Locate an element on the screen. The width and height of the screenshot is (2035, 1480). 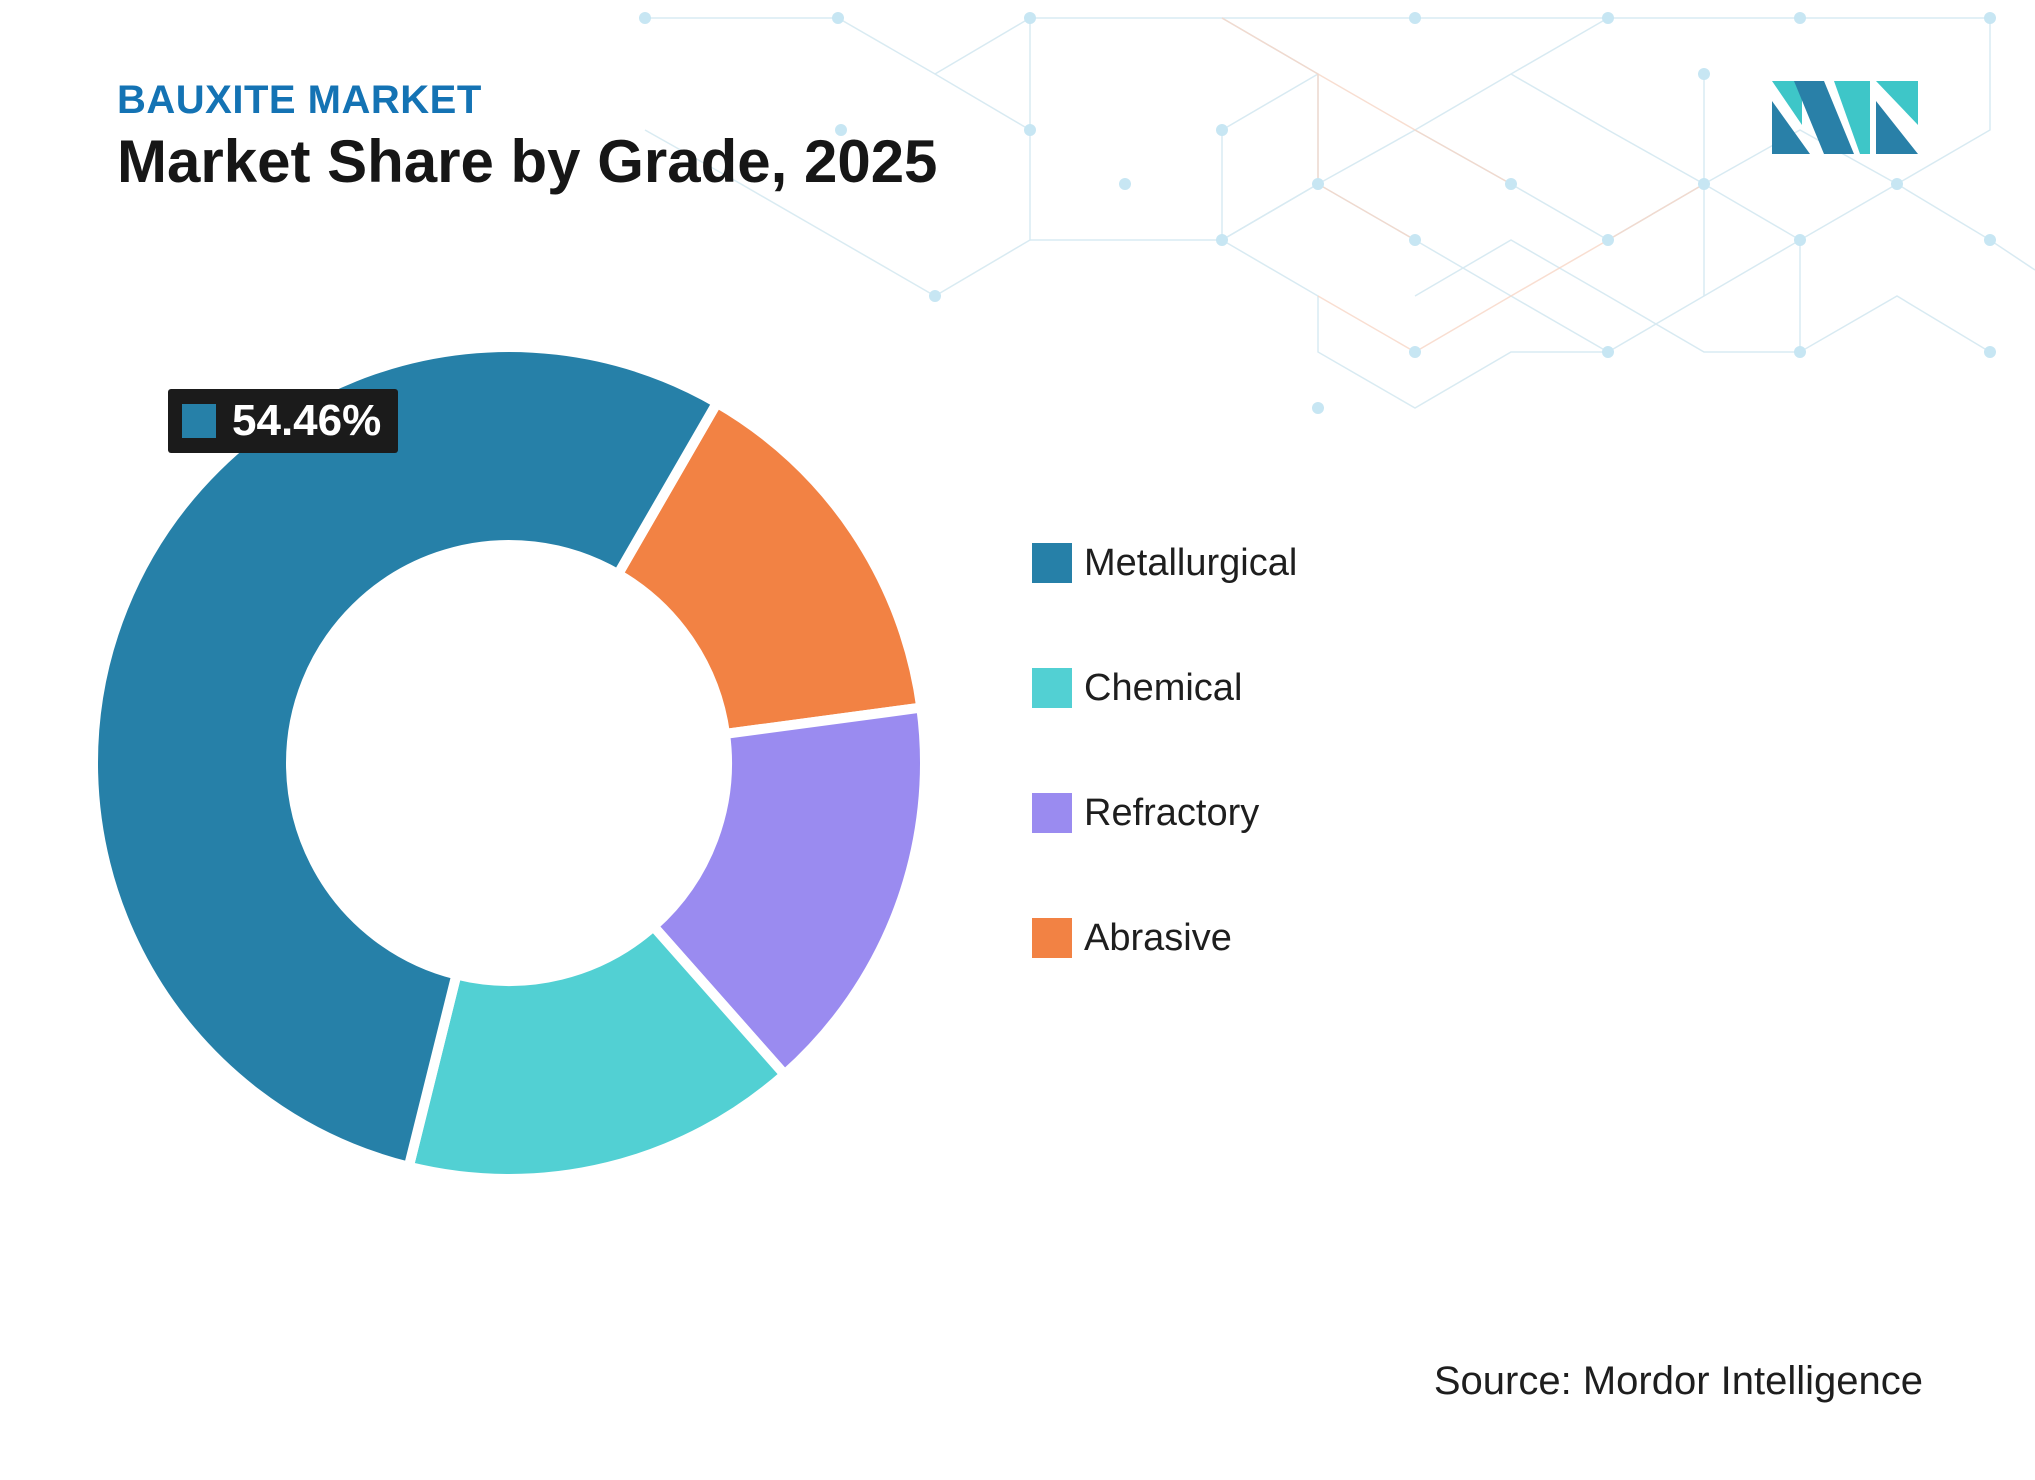
donut-slice-abrasive is located at coordinates (769, 567).